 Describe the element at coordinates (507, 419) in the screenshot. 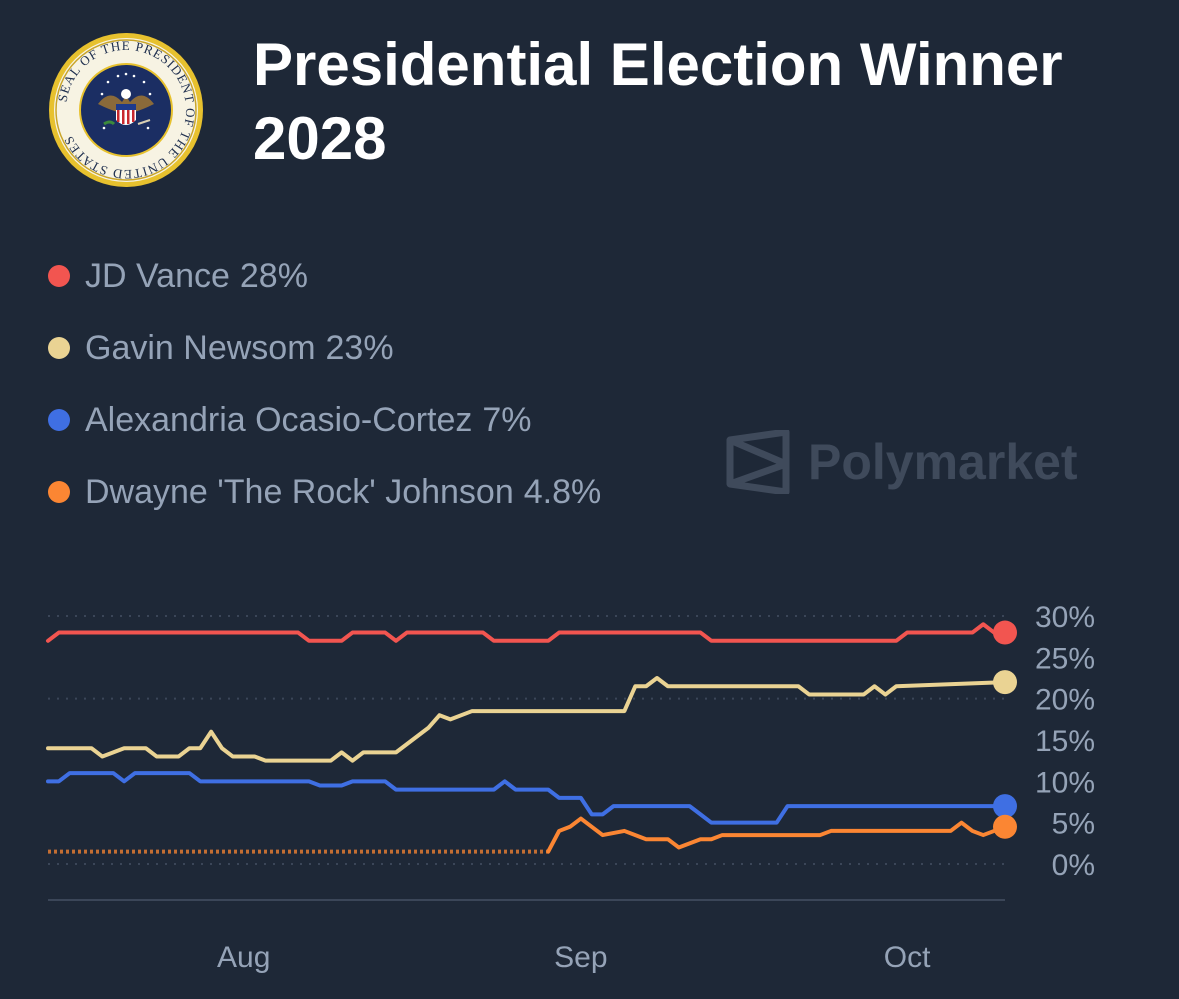

I see `legend-value: 7%` at that location.